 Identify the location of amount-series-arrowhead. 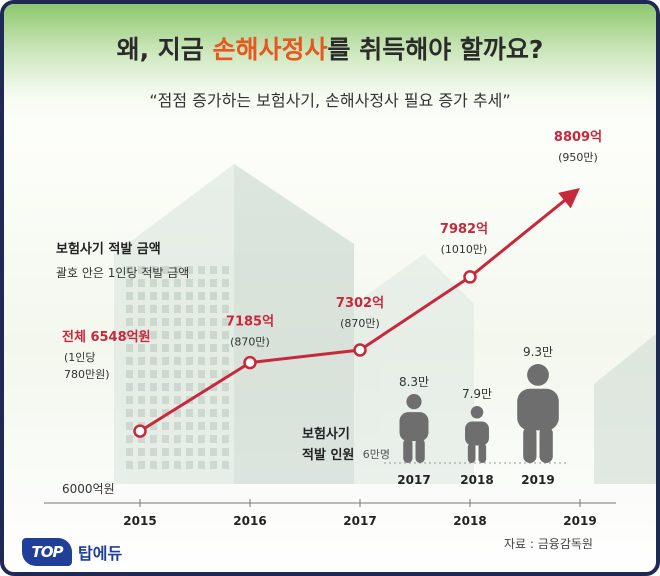
(569, 198).